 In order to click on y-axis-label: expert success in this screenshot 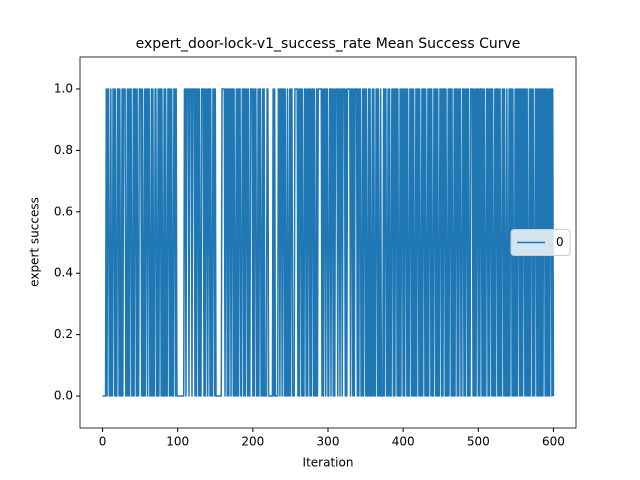, I will do `click(35, 242)`.